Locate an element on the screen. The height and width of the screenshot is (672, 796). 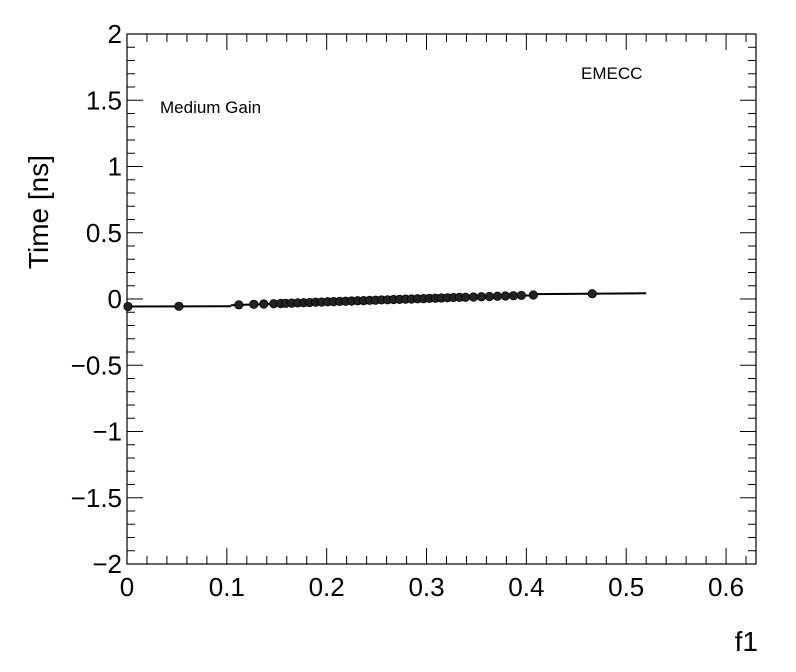
y-tick-label: −1 is located at coordinates (107, 432).